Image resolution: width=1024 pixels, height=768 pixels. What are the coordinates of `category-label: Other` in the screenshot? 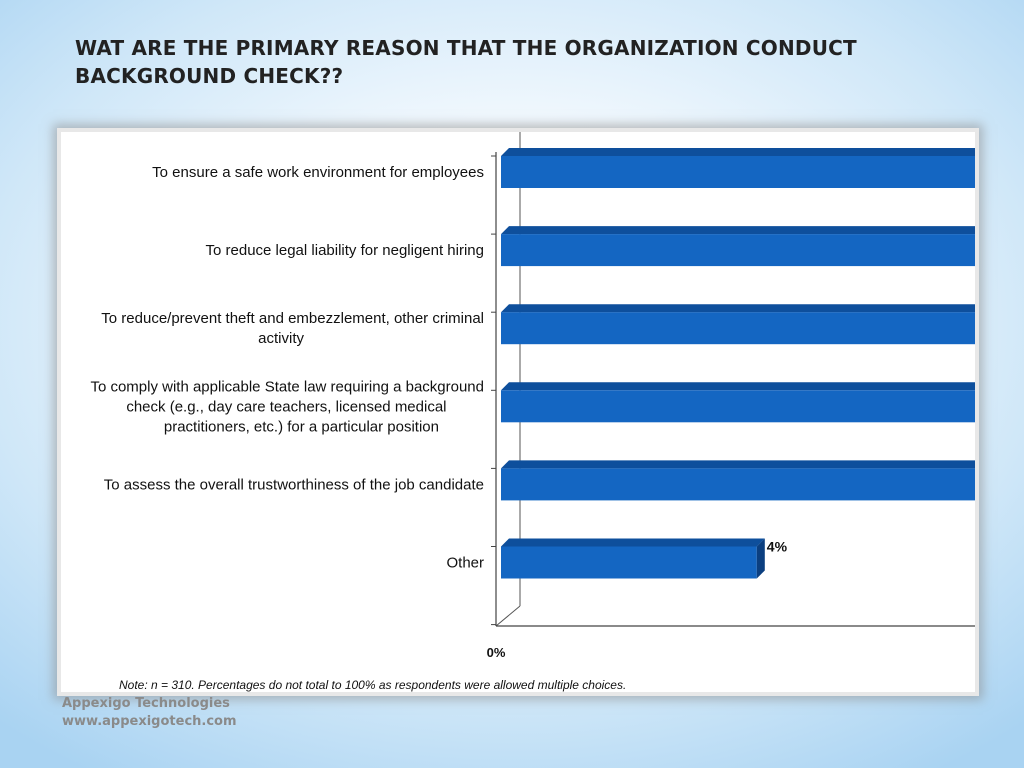 It's located at (465, 563).